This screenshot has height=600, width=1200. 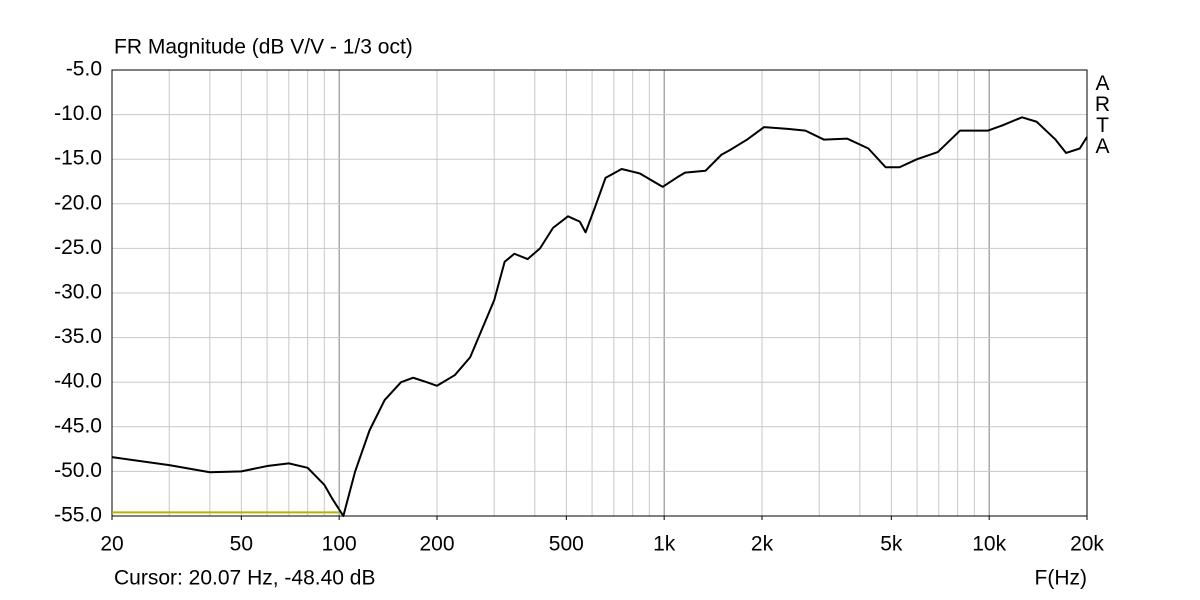 What do you see at coordinates (1061, 578) in the screenshot?
I see `x-axis-label: F(Hz)` at bounding box center [1061, 578].